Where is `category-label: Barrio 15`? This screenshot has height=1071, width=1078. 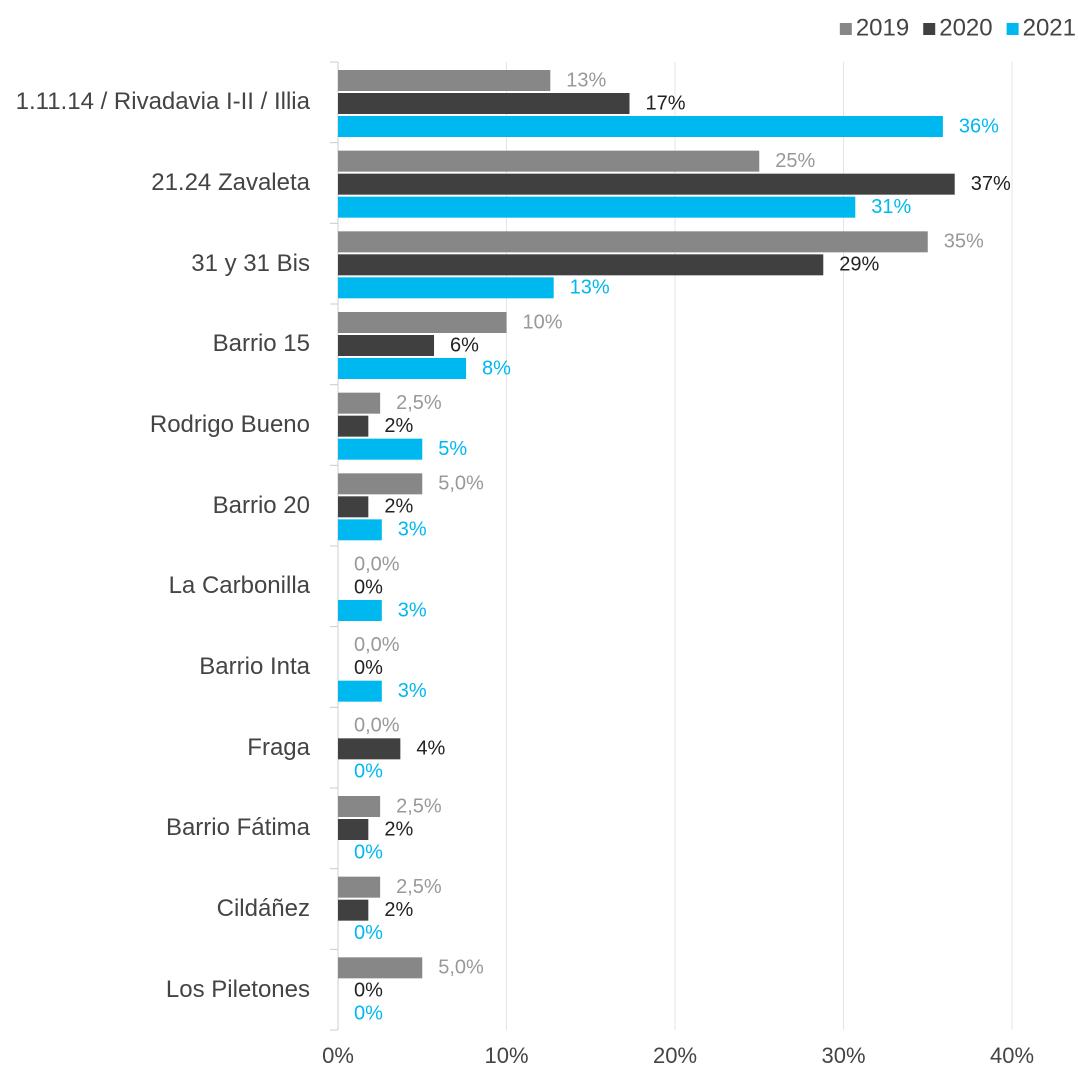
category-label: Barrio 15 is located at coordinates (261, 344).